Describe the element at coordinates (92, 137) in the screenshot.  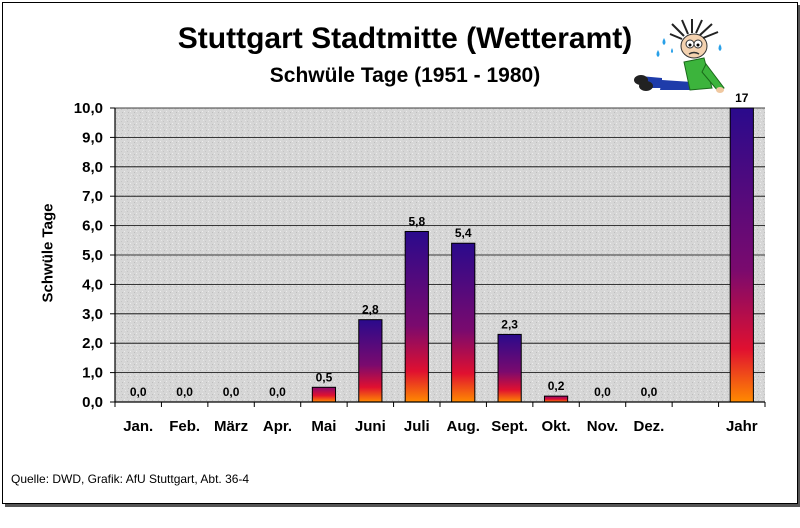
I see `y-tick-label: 9,0` at that location.